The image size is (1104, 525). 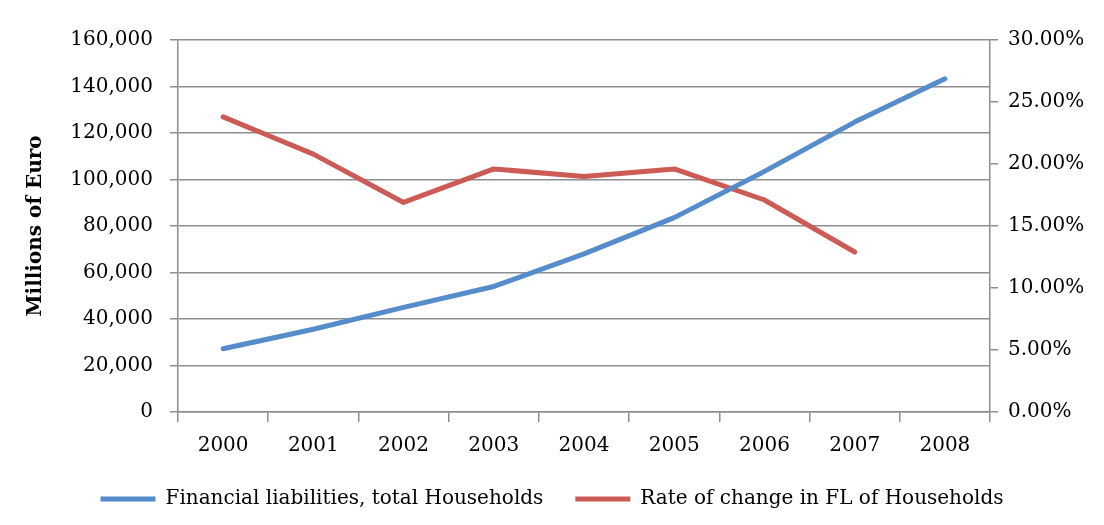 What do you see at coordinates (223, 444) in the screenshot?
I see `x-tick-label: 2000` at bounding box center [223, 444].